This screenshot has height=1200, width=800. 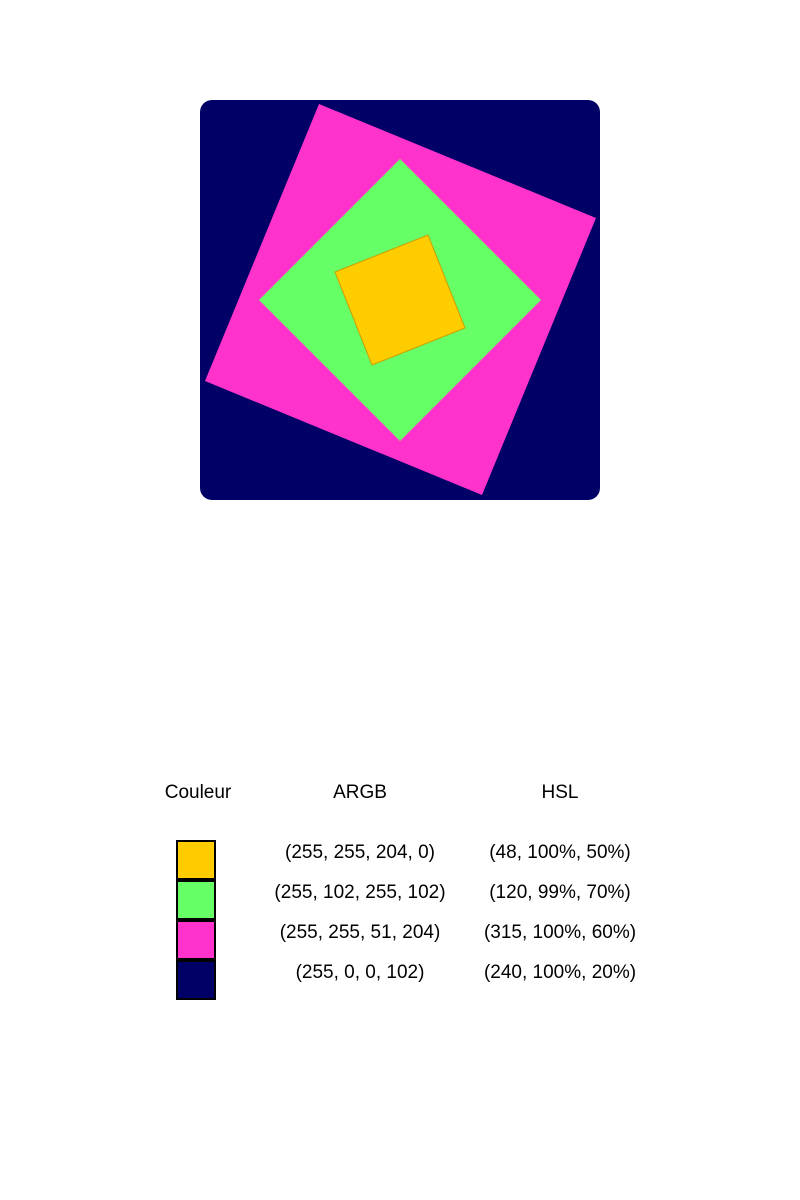 I want to click on hsl-value: (120, 99%, 70%), so click(x=560, y=892).